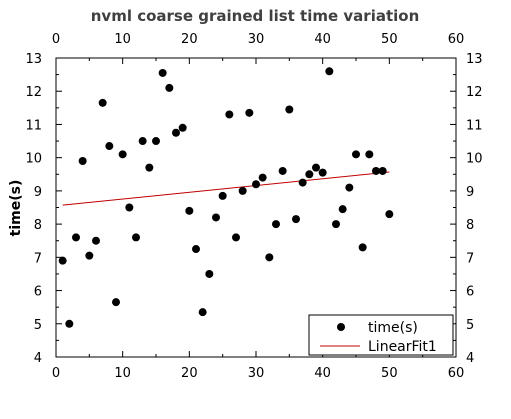  I want to click on x-tick-label-top: 30, so click(256, 39).